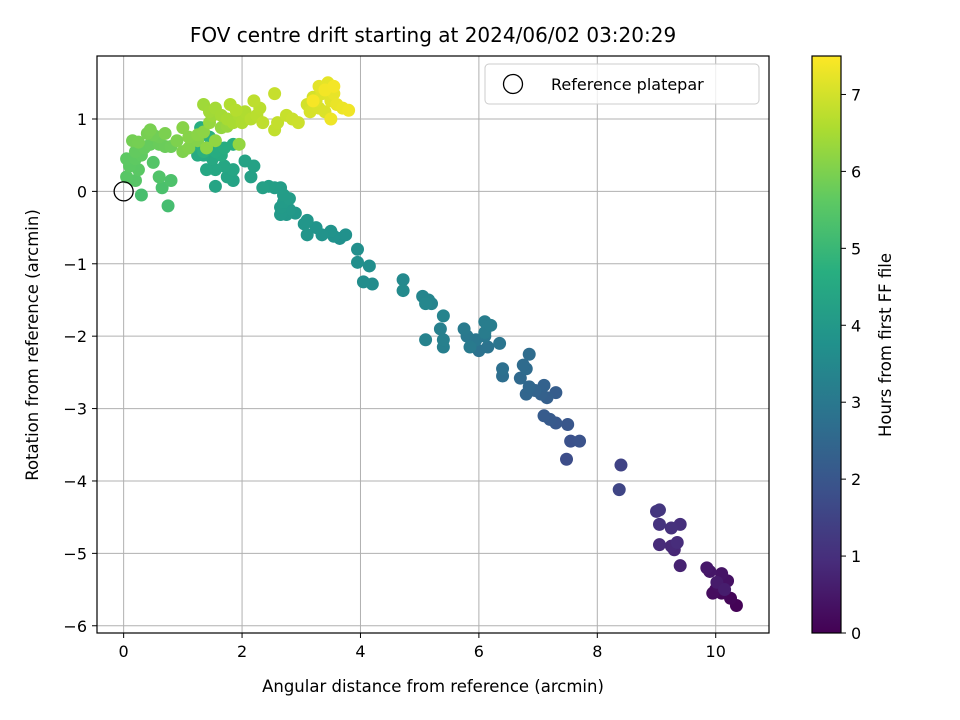 This screenshot has height=720, width=960. Describe the element at coordinates (32, 345) in the screenshot. I see `y-axis-label: Rotation from reference (arcmin)` at that location.